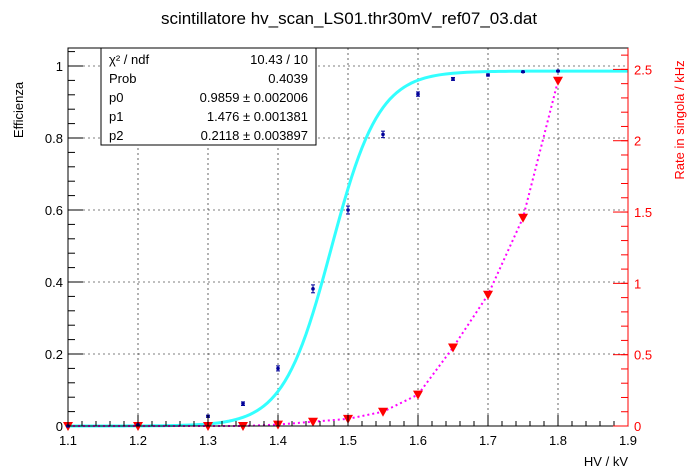 The height and width of the screenshot is (474, 698). What do you see at coordinates (18, 109) in the screenshot?
I see `y-axis-label: Efficienza` at bounding box center [18, 109].